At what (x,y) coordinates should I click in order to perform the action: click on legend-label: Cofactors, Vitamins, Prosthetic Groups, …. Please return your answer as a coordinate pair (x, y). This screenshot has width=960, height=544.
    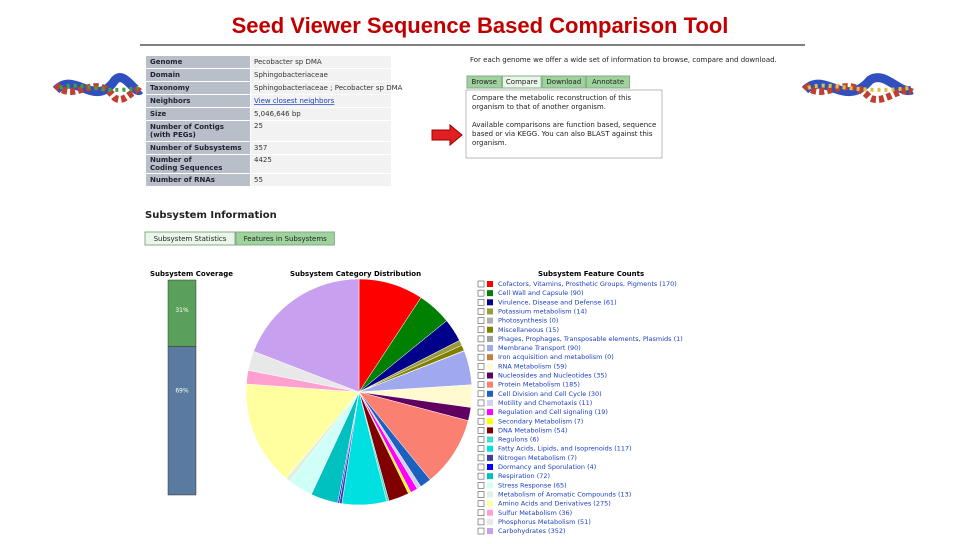
    Looking at the image, I should click on (587, 284).